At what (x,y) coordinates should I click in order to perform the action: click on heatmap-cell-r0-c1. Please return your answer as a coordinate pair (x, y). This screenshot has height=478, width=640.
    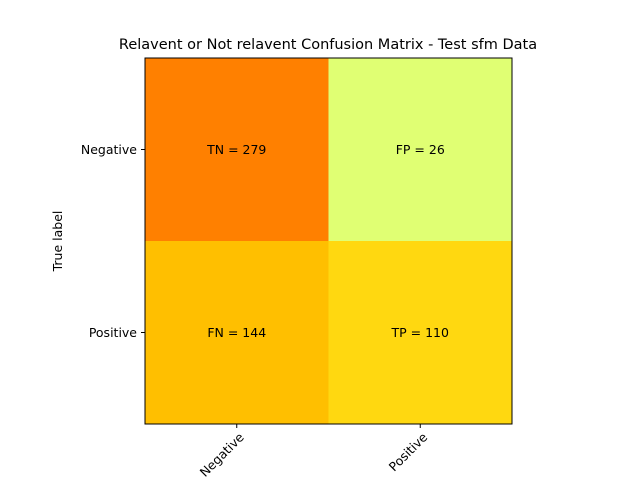
    Looking at the image, I should click on (420, 150).